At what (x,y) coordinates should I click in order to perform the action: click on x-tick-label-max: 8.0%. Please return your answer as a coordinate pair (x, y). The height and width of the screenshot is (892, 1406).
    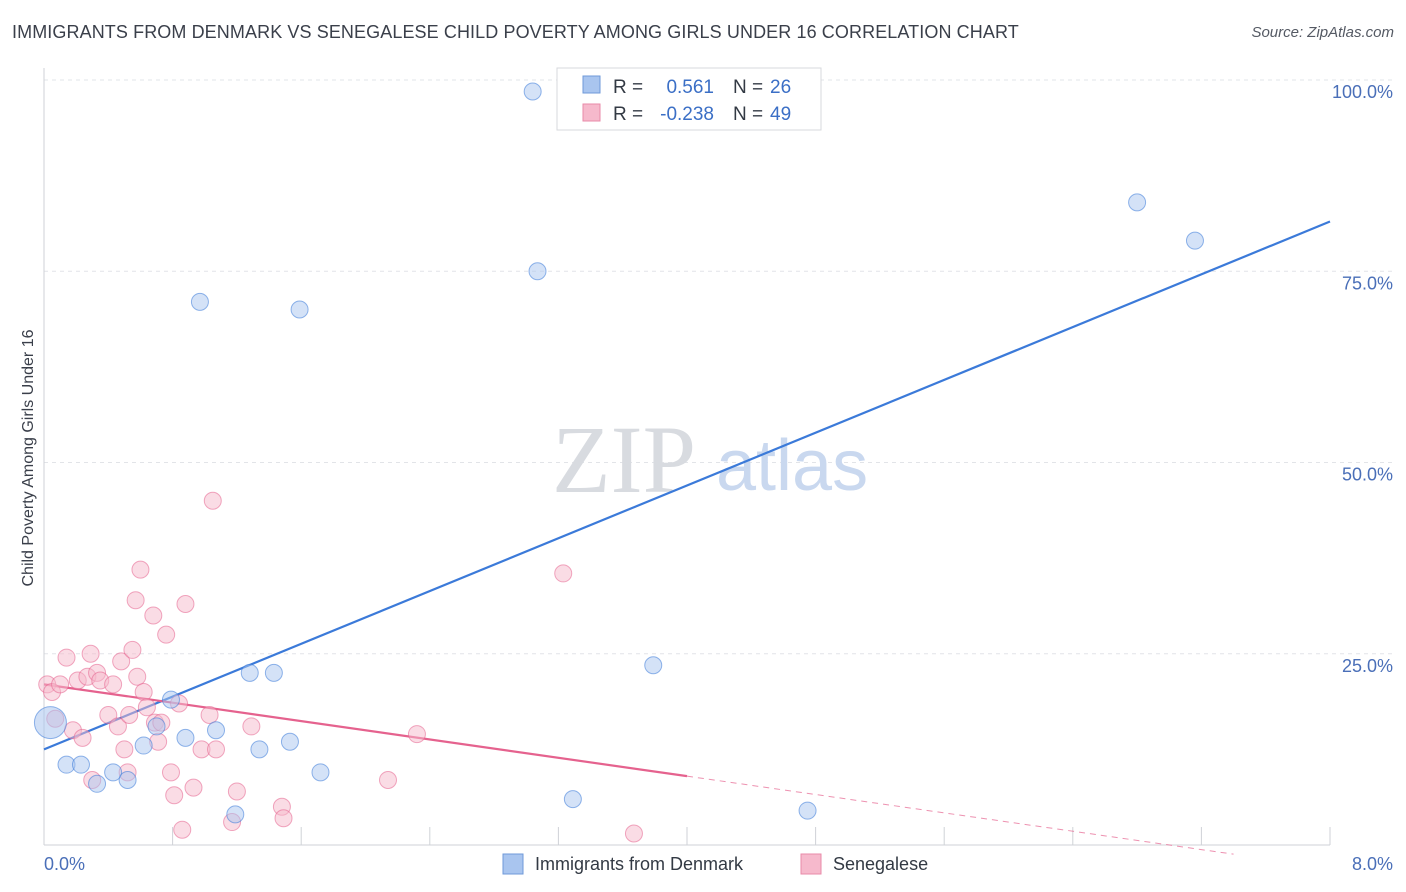
    Looking at the image, I should click on (1372, 864).